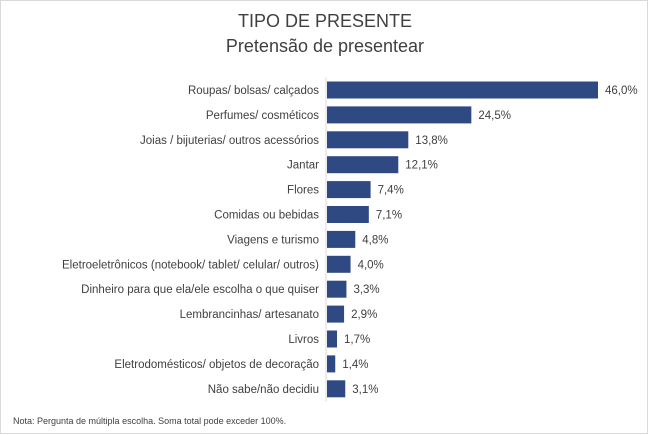 The height and width of the screenshot is (435, 648). Describe the element at coordinates (375, 240) in the screenshot. I see `data-label: 4,8%` at that location.